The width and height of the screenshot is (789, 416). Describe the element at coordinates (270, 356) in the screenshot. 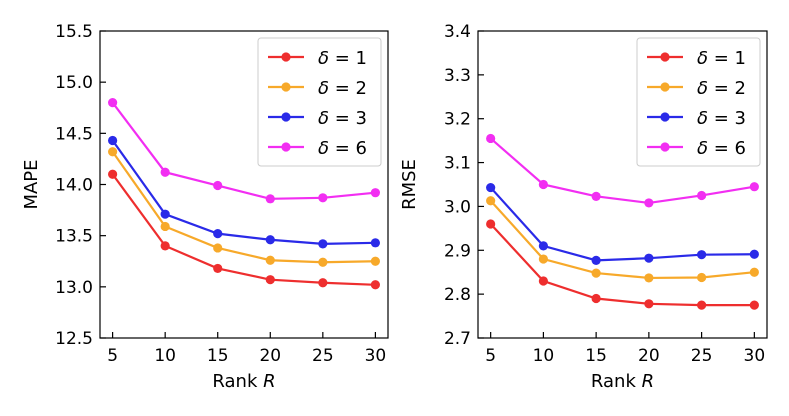

I see `mape-x-tick-label: 20` at that location.